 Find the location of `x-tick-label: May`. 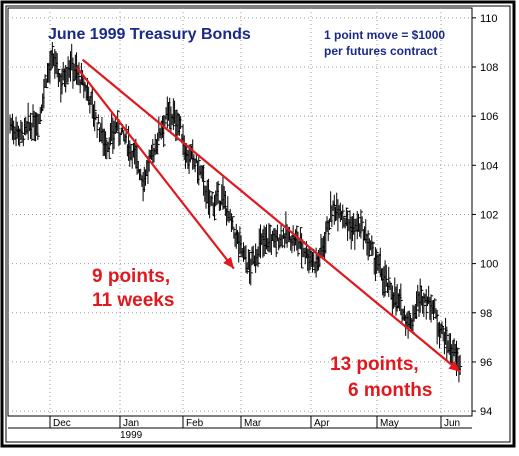

x-tick-label: May is located at coordinates (389, 423).